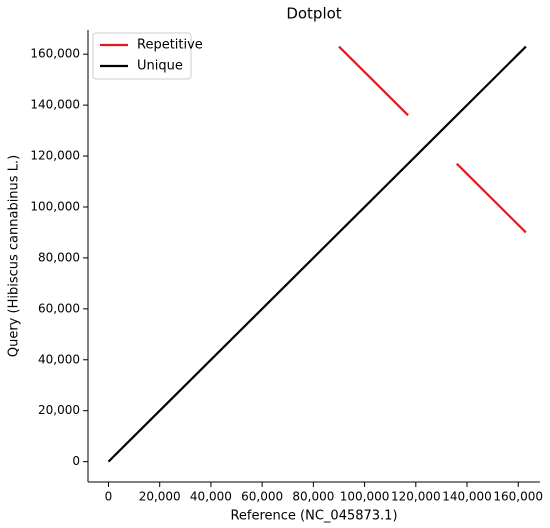 The height and width of the screenshot is (528, 550). What do you see at coordinates (59, 257) in the screenshot?
I see `y-tick-label: 80,000` at bounding box center [59, 257].